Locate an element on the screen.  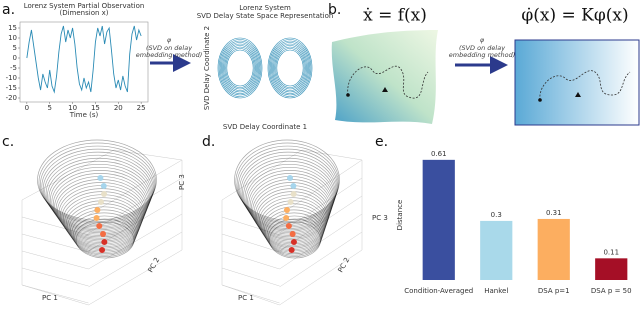
line-series is located at coordinates (84, 59).